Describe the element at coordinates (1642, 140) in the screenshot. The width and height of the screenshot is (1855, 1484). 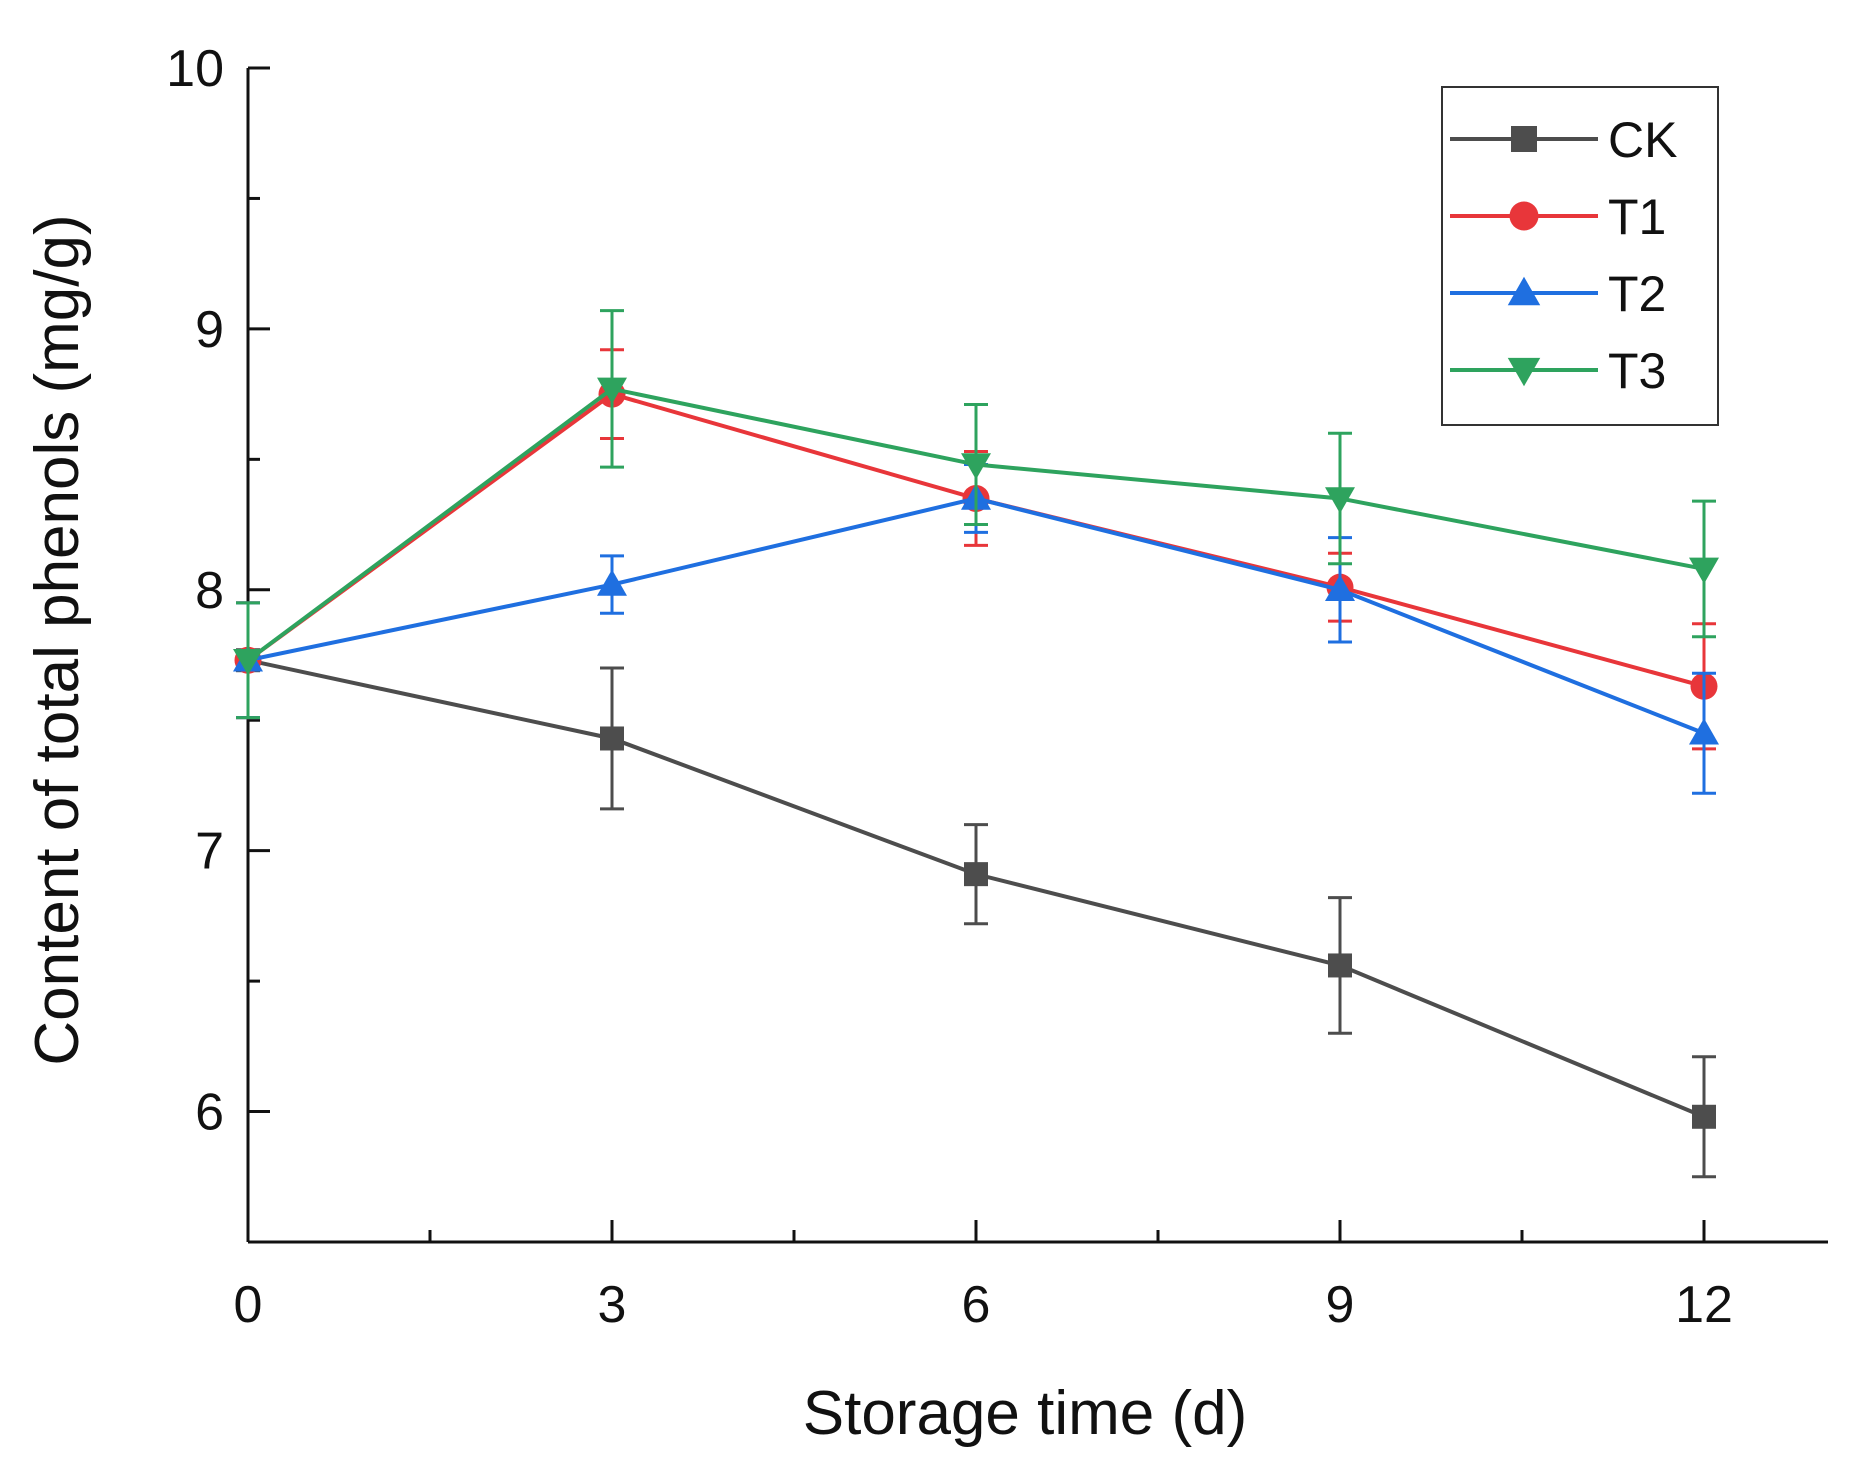
I see `legend-label: CK` at that location.